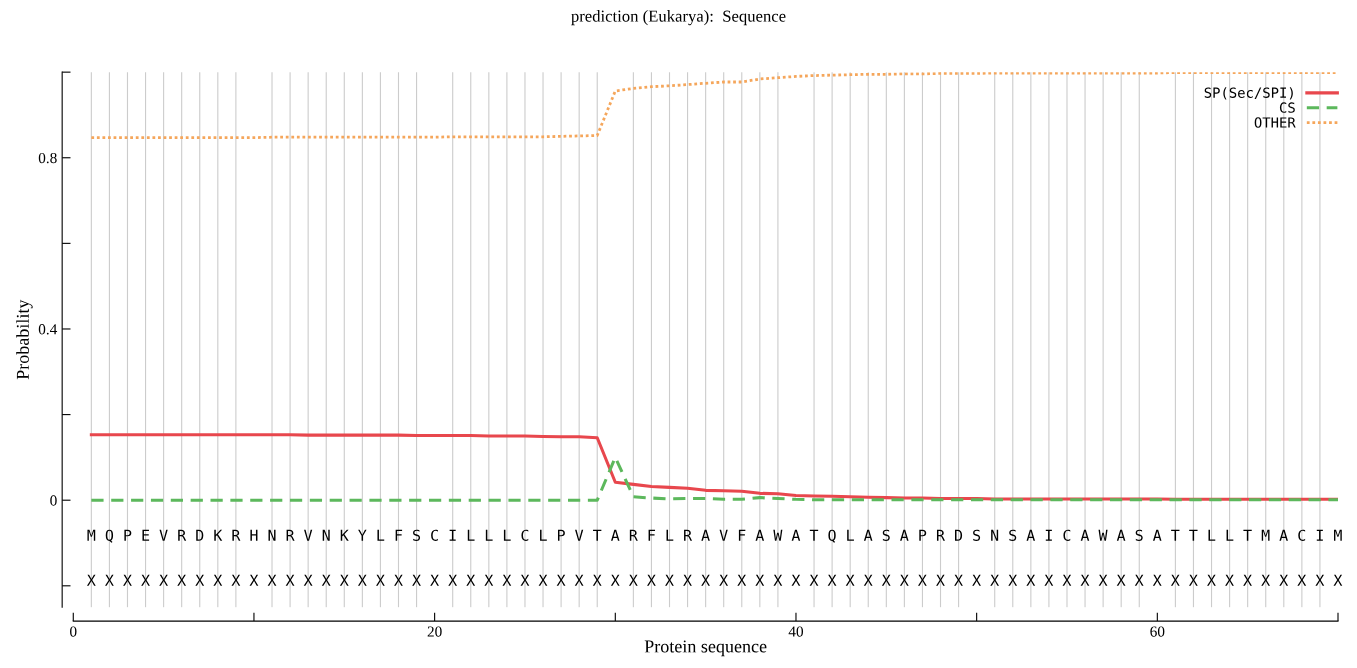 The height and width of the screenshot is (668, 1357). What do you see at coordinates (796, 631) in the screenshot?
I see `x-tick-label: 40` at bounding box center [796, 631].